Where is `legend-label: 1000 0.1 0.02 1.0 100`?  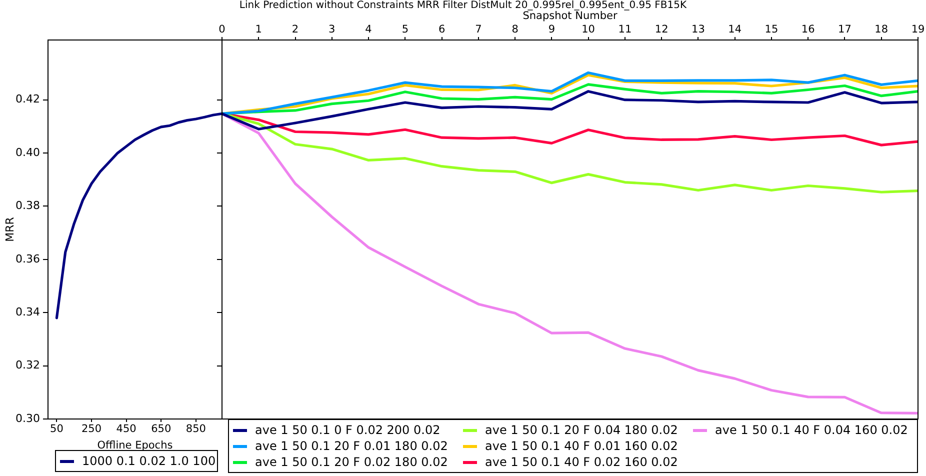 legend-label: 1000 0.1 0.02 1.0 100 is located at coordinates (149, 461).